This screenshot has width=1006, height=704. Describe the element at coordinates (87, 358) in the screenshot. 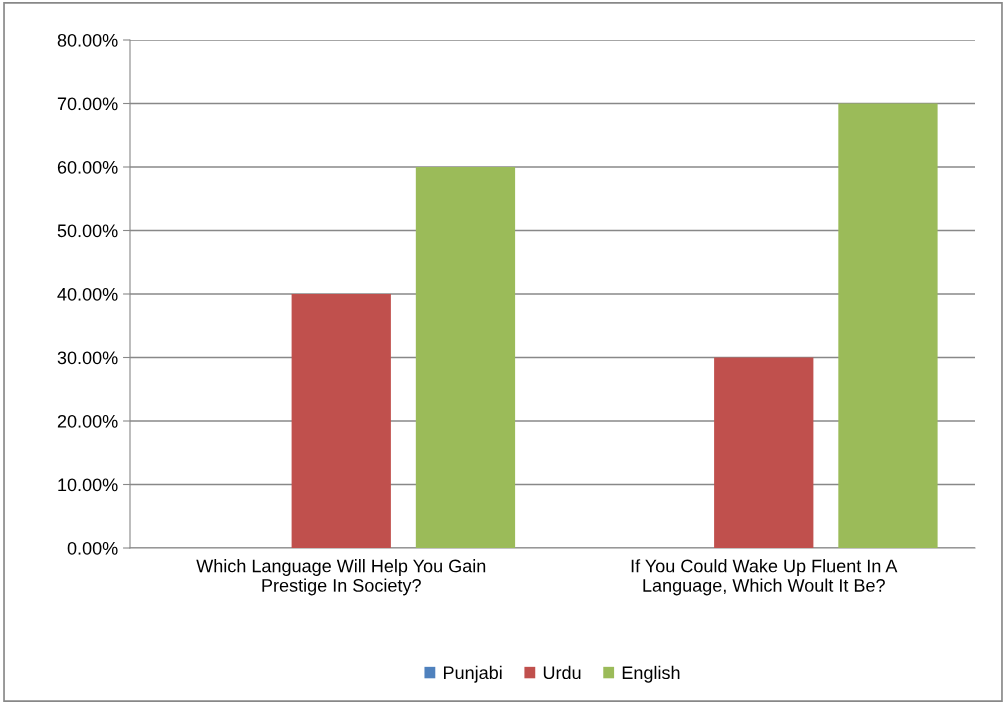

I see `y-tick-label: 30.00%` at that location.